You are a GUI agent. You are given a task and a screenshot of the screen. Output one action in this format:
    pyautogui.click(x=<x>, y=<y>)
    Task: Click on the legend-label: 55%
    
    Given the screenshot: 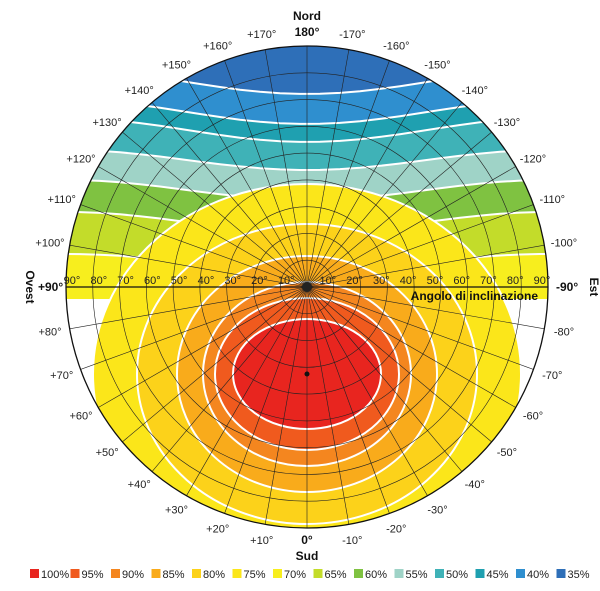 What is the action you would take?
    pyautogui.click(x=417, y=575)
    